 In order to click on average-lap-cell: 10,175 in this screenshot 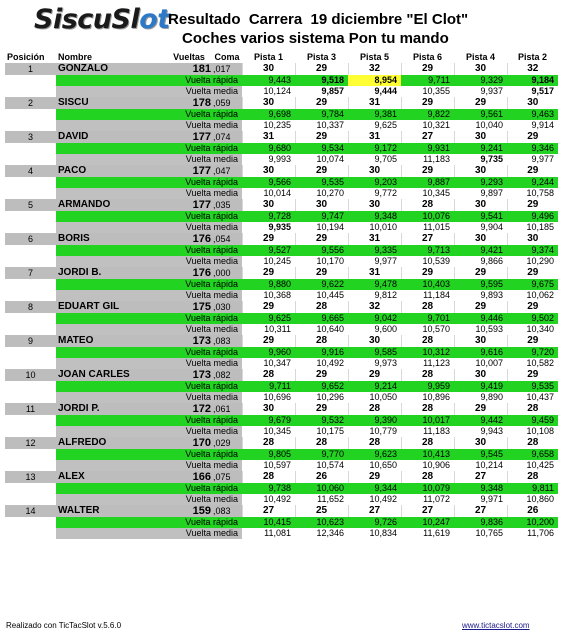, I will do `click(321, 431)`.